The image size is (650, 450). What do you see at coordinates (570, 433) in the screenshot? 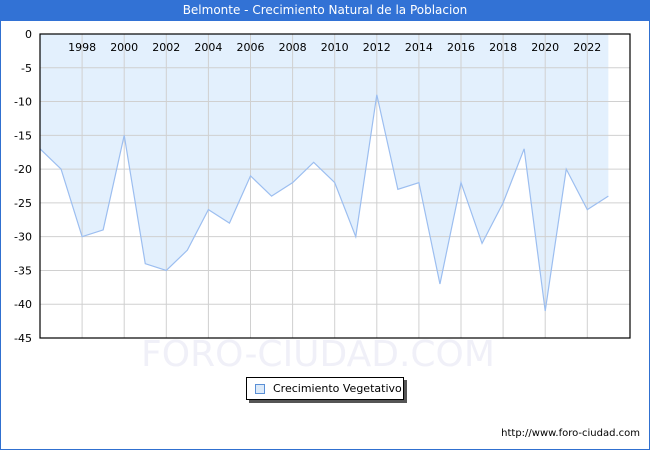
I see `source-url: http://www.foro-ciudad.com` at bounding box center [570, 433].